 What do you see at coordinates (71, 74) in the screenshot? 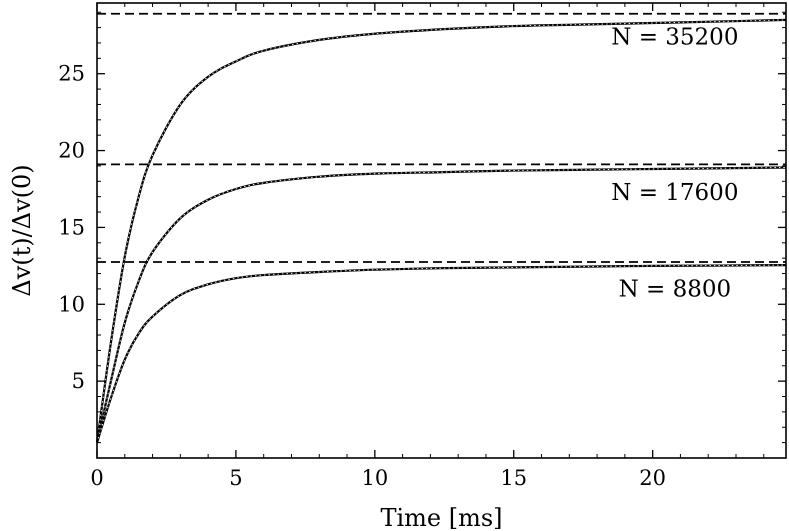
I see `y-tick-label: 25` at bounding box center [71, 74].